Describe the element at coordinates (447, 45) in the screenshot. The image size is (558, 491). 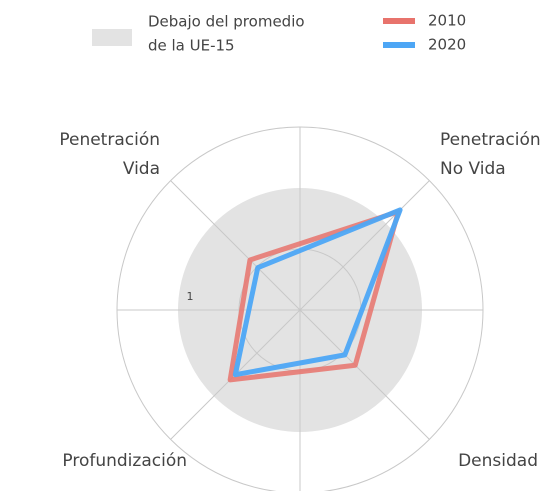
I see `legend-label: 2020` at that location.